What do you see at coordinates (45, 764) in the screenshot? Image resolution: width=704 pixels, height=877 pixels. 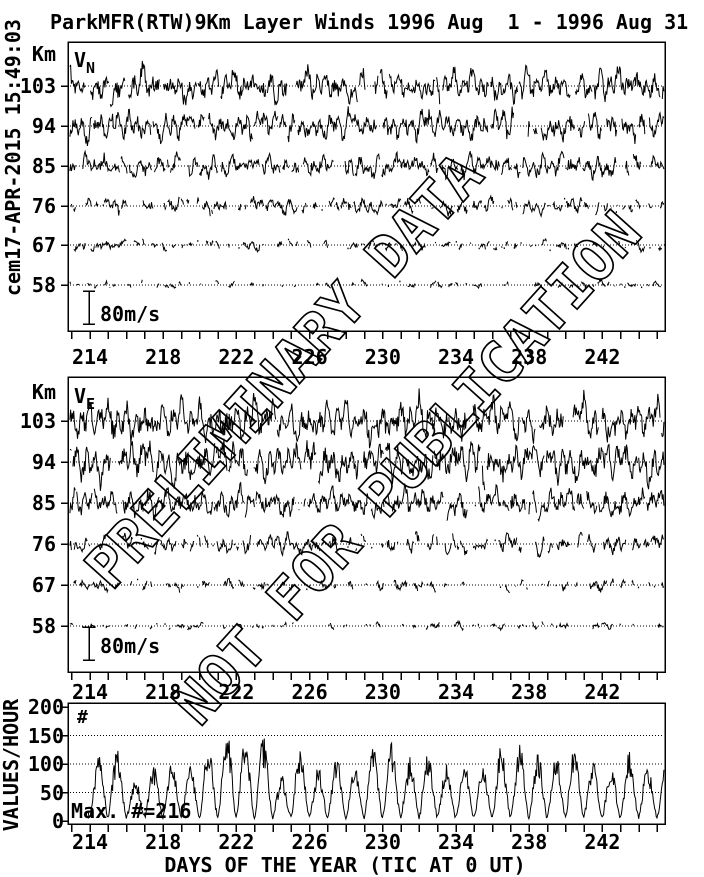 I see `counts-y-tick-label-100: 100` at bounding box center [45, 764].